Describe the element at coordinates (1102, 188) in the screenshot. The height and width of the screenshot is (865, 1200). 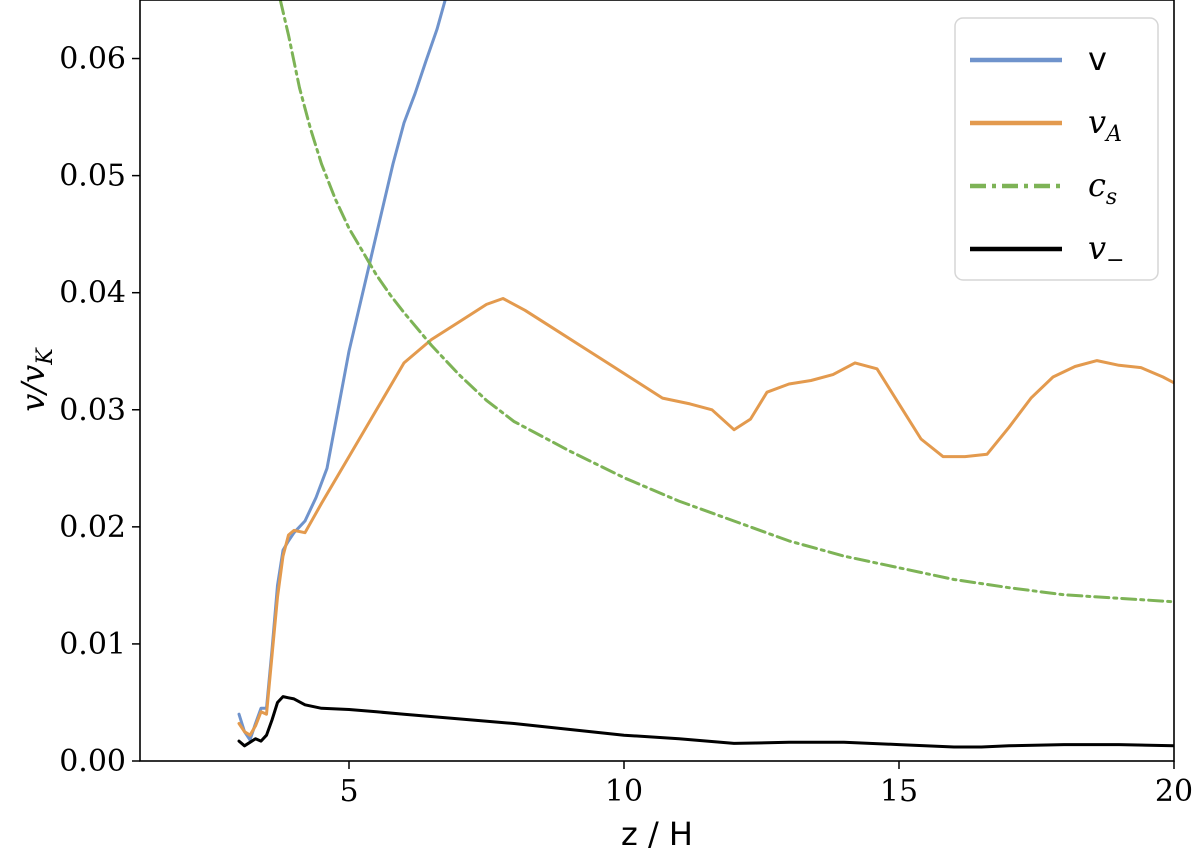
I see `legend-label-2: cs` at that location.